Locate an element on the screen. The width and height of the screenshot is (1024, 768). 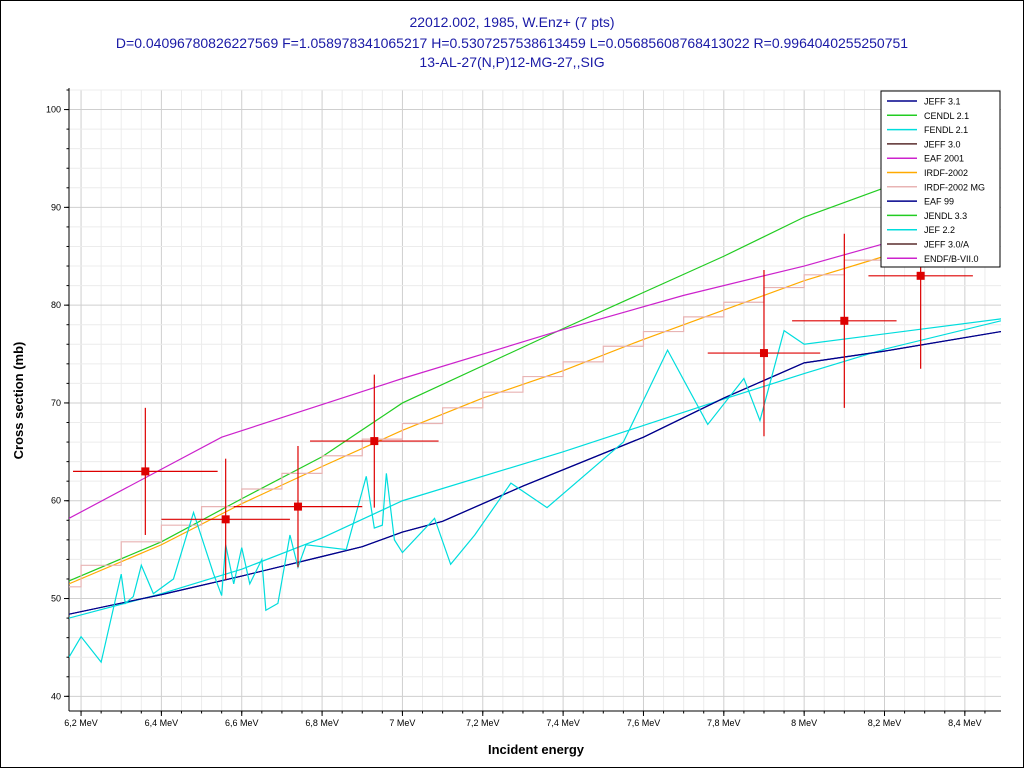
legend-label: IRDF-2002 is located at coordinates (946, 173).